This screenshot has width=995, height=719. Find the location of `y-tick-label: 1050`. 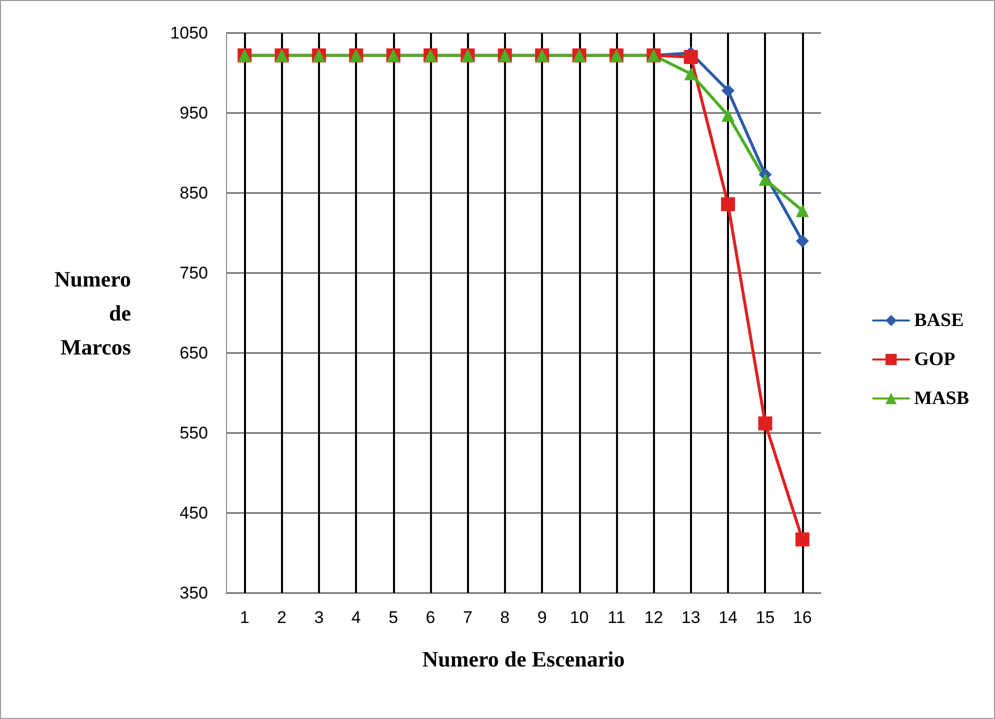

y-tick-label: 1050 is located at coordinates (189, 33).